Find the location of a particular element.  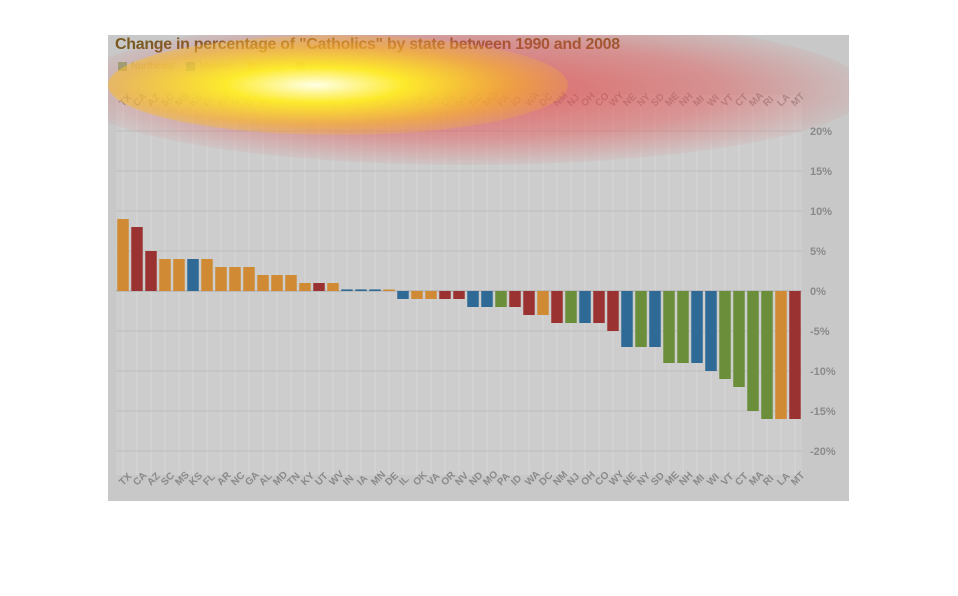

y-tick-label: -15% is located at coordinates (823, 412).